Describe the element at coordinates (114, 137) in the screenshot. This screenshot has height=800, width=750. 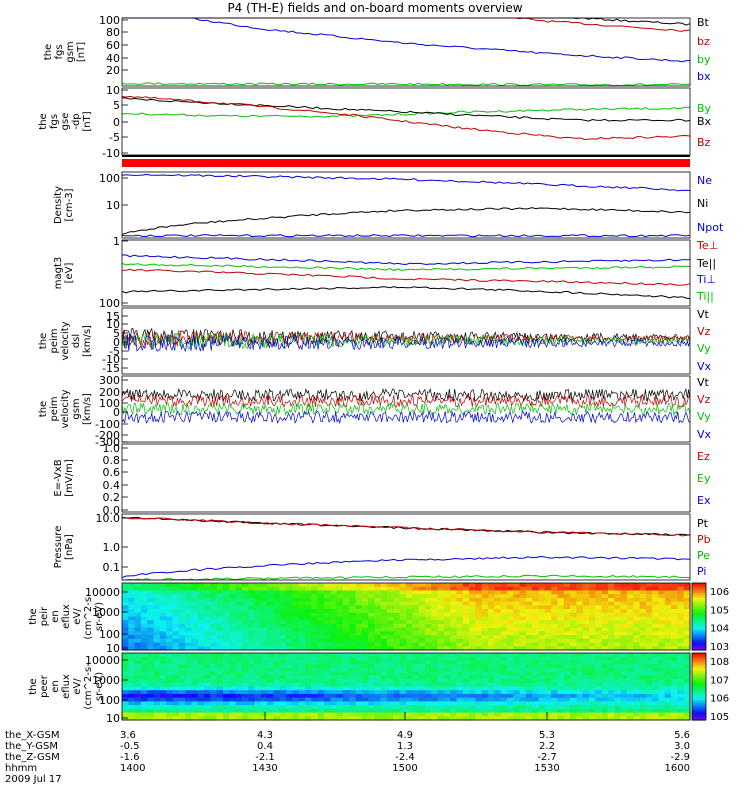
I see `y-tick-label: -5` at that location.